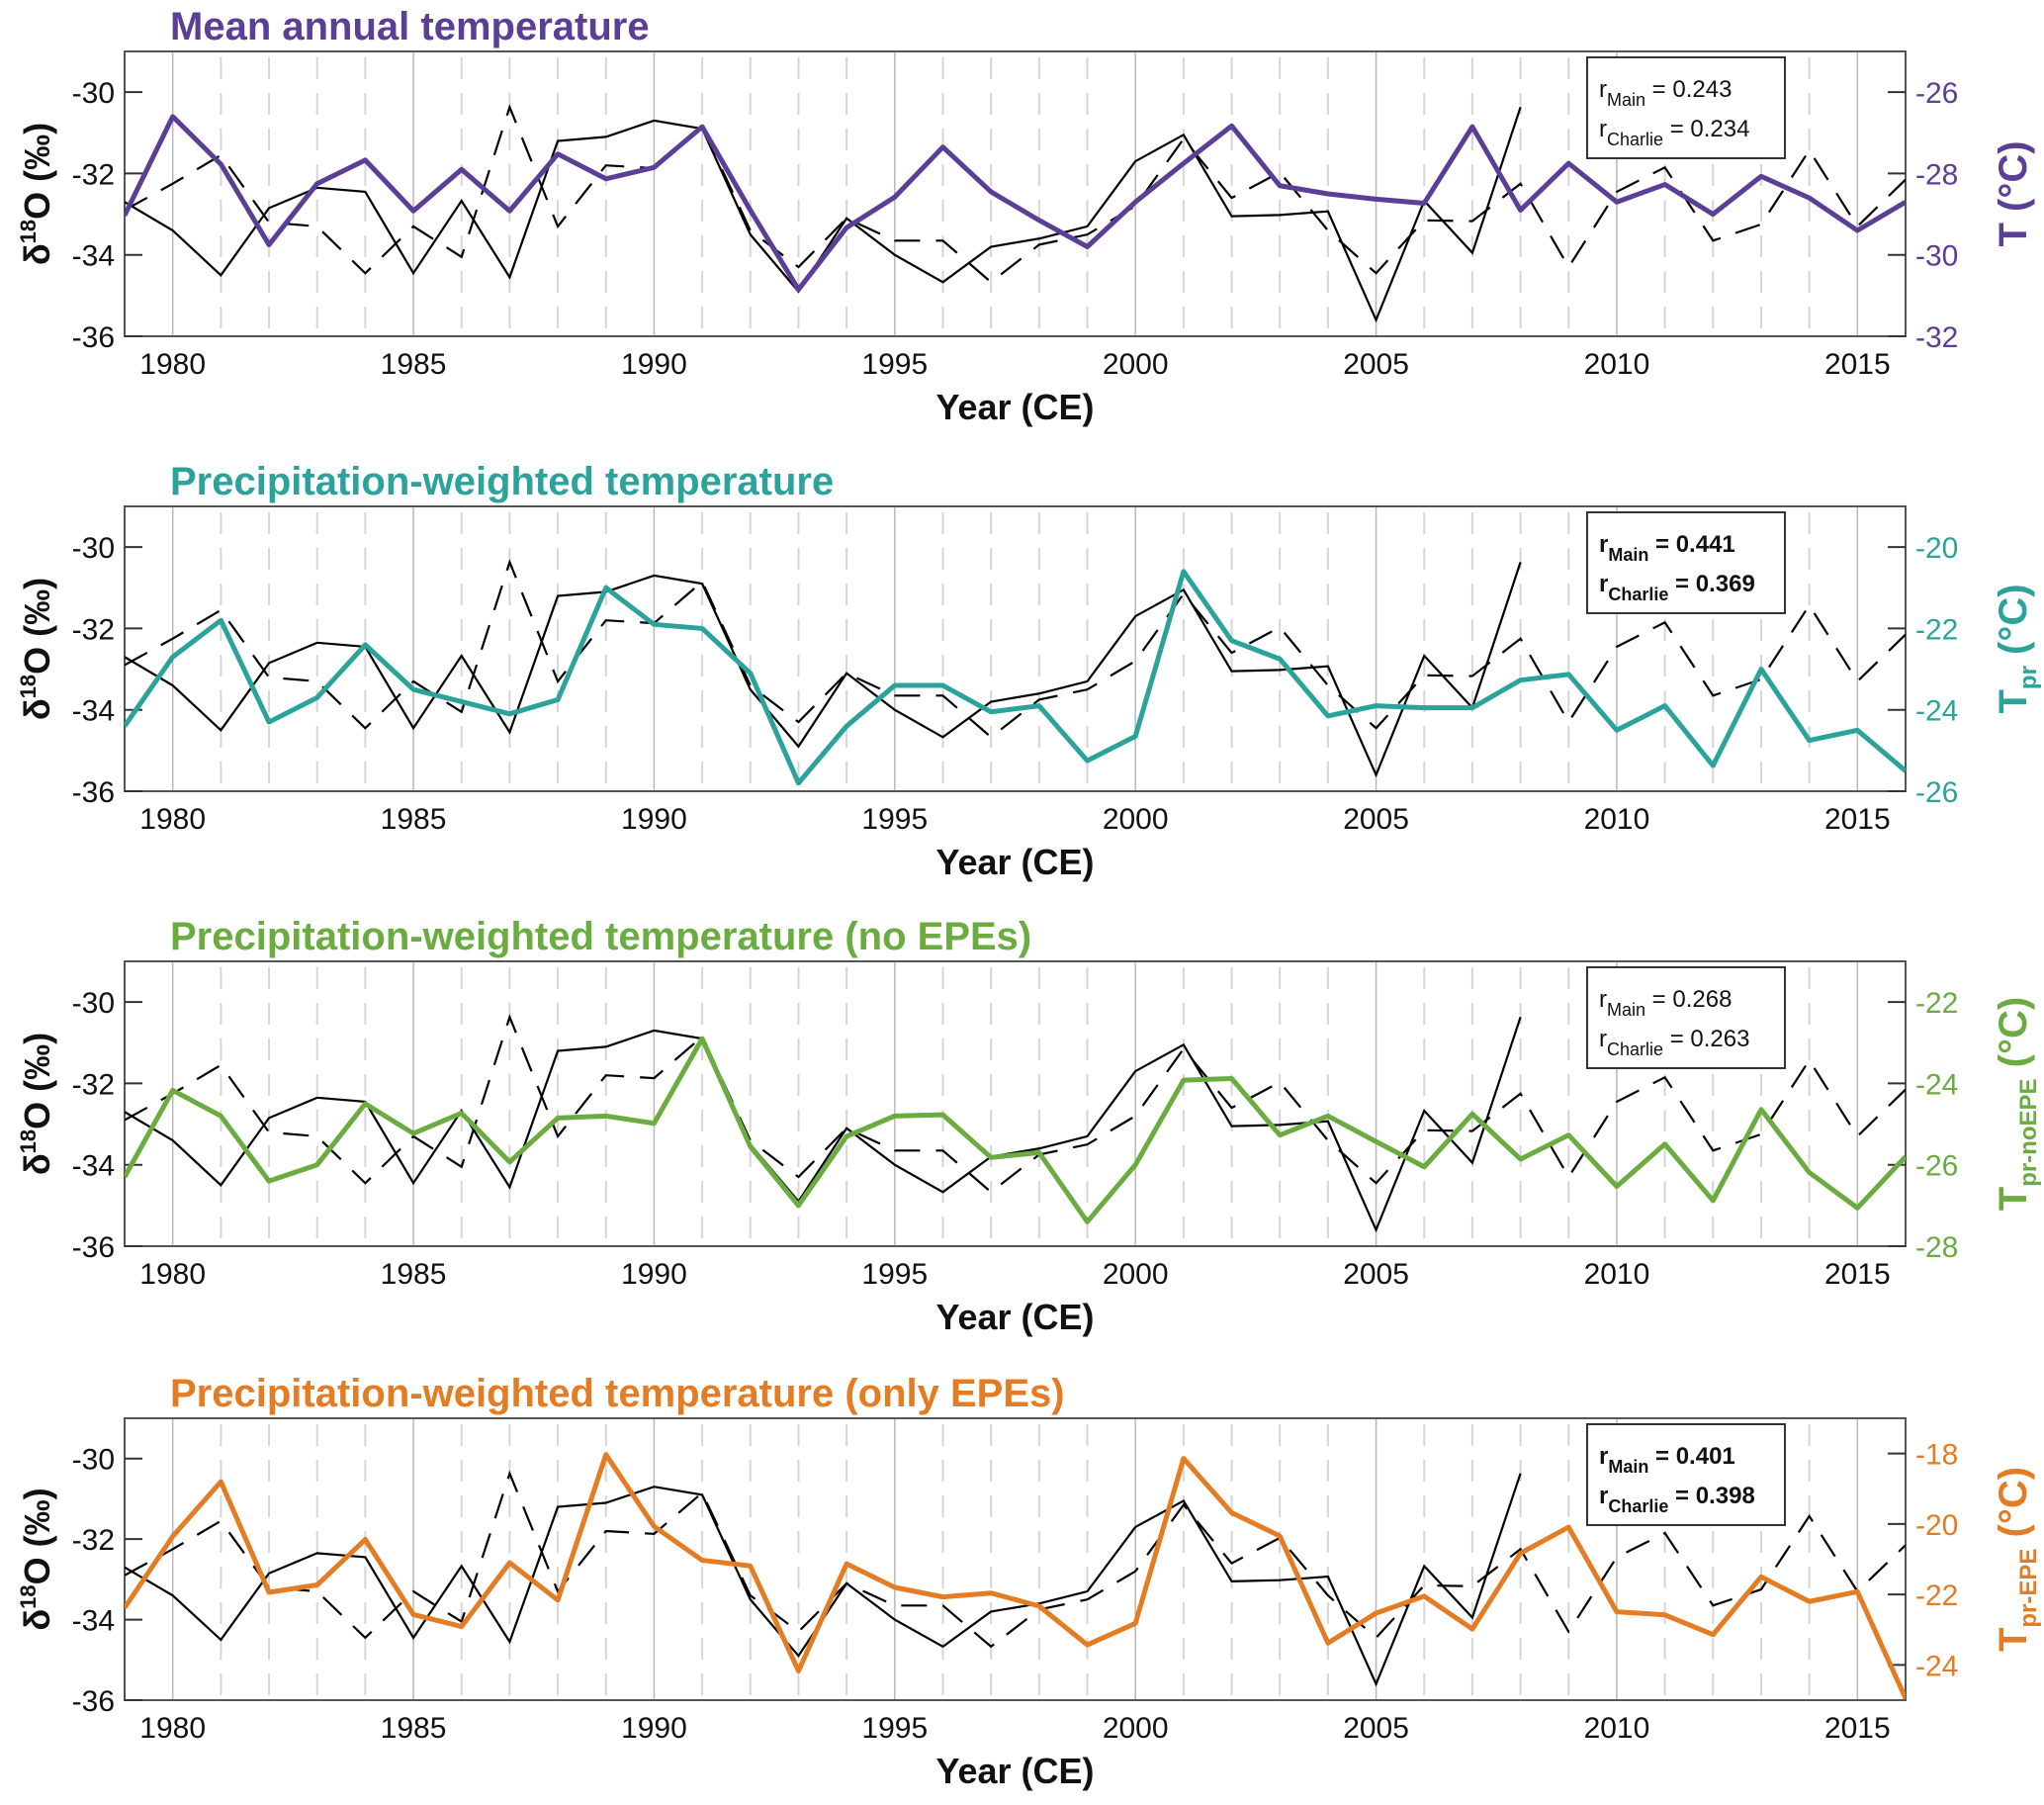  Describe the element at coordinates (1376, 1274) in the screenshot. I see `x-tick-label: 2005` at that location.